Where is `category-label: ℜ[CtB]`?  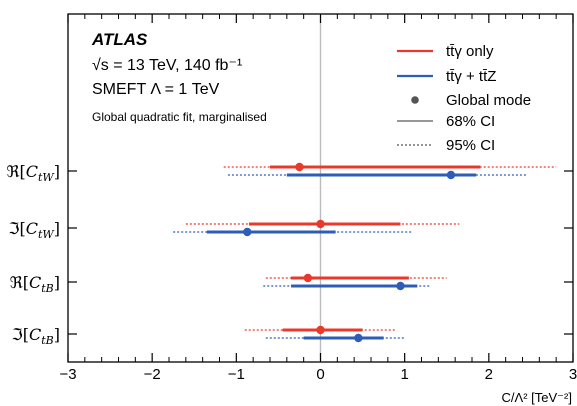 category-label: ℜ[CtB] is located at coordinates (35, 284).